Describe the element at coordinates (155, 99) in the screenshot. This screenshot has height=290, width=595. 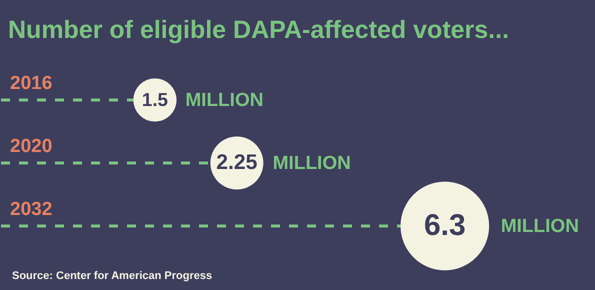
I see `data-label: 1.5` at that location.